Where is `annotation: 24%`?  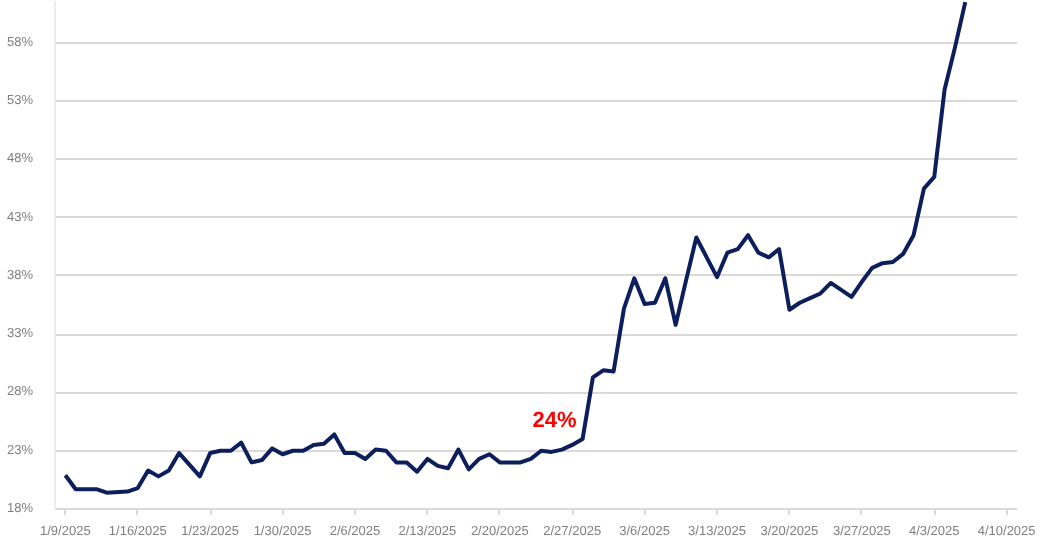
annotation: 24% is located at coordinates (554, 421).